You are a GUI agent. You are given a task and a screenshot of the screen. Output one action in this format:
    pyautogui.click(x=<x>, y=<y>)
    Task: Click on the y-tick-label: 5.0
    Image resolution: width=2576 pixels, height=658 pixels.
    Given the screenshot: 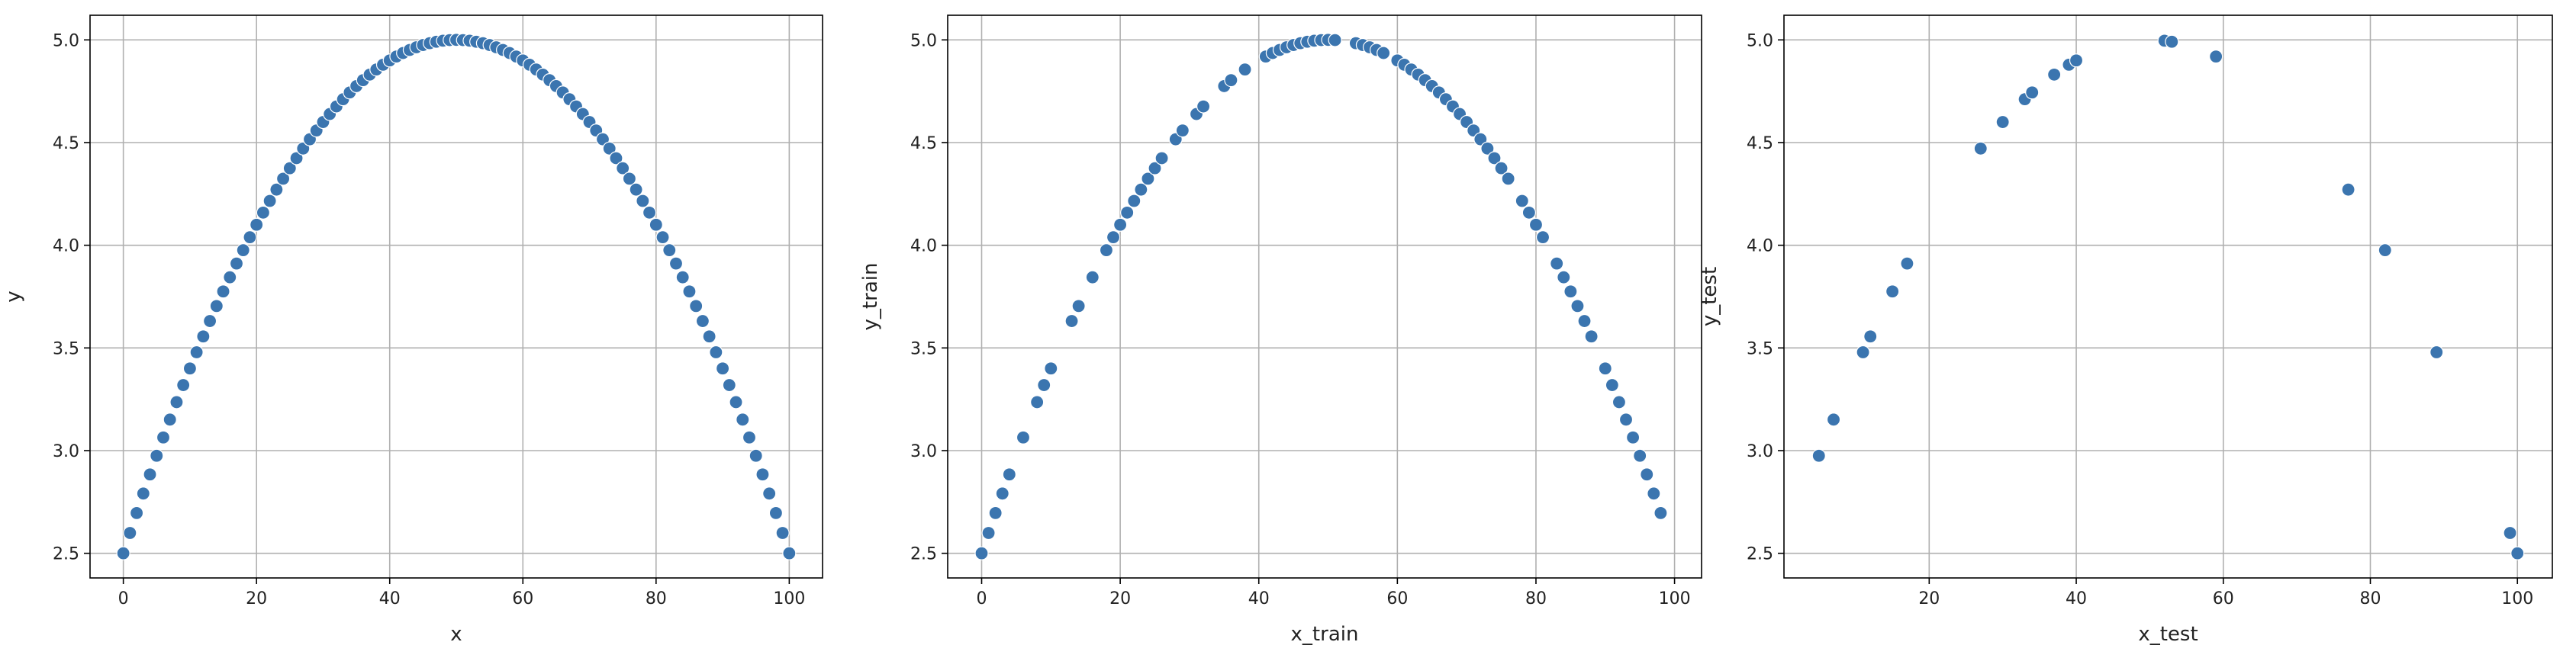 What is the action you would take?
    pyautogui.click(x=66, y=40)
    